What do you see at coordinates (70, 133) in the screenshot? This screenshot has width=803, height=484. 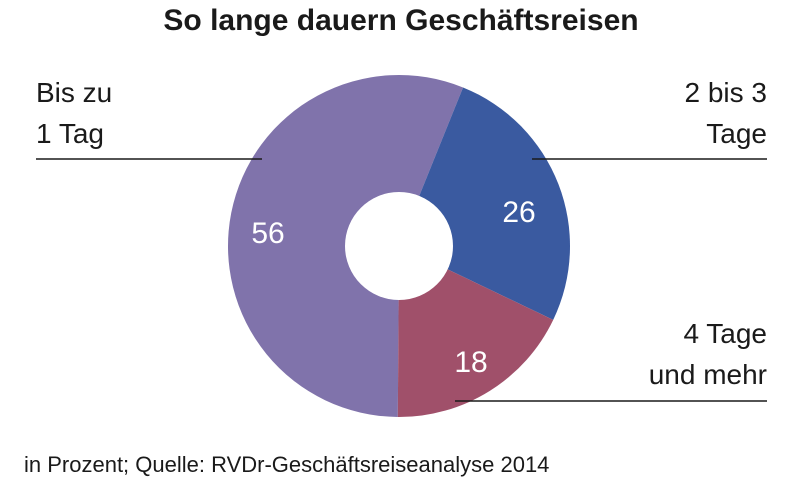 I see `label-bis-zu-1-tag-line-2: 1 Tag` at bounding box center [70, 133].